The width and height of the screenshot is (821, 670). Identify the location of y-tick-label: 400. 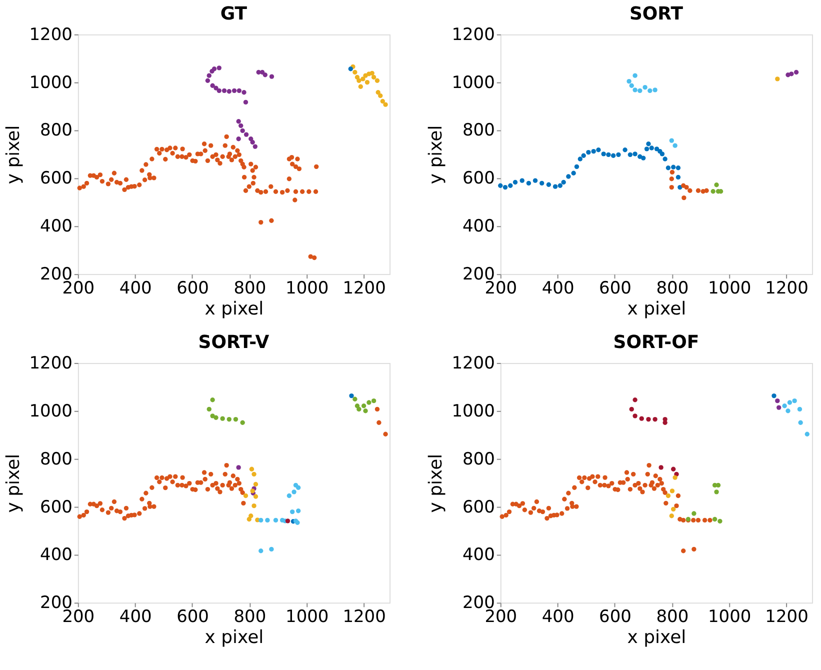
(56, 555).